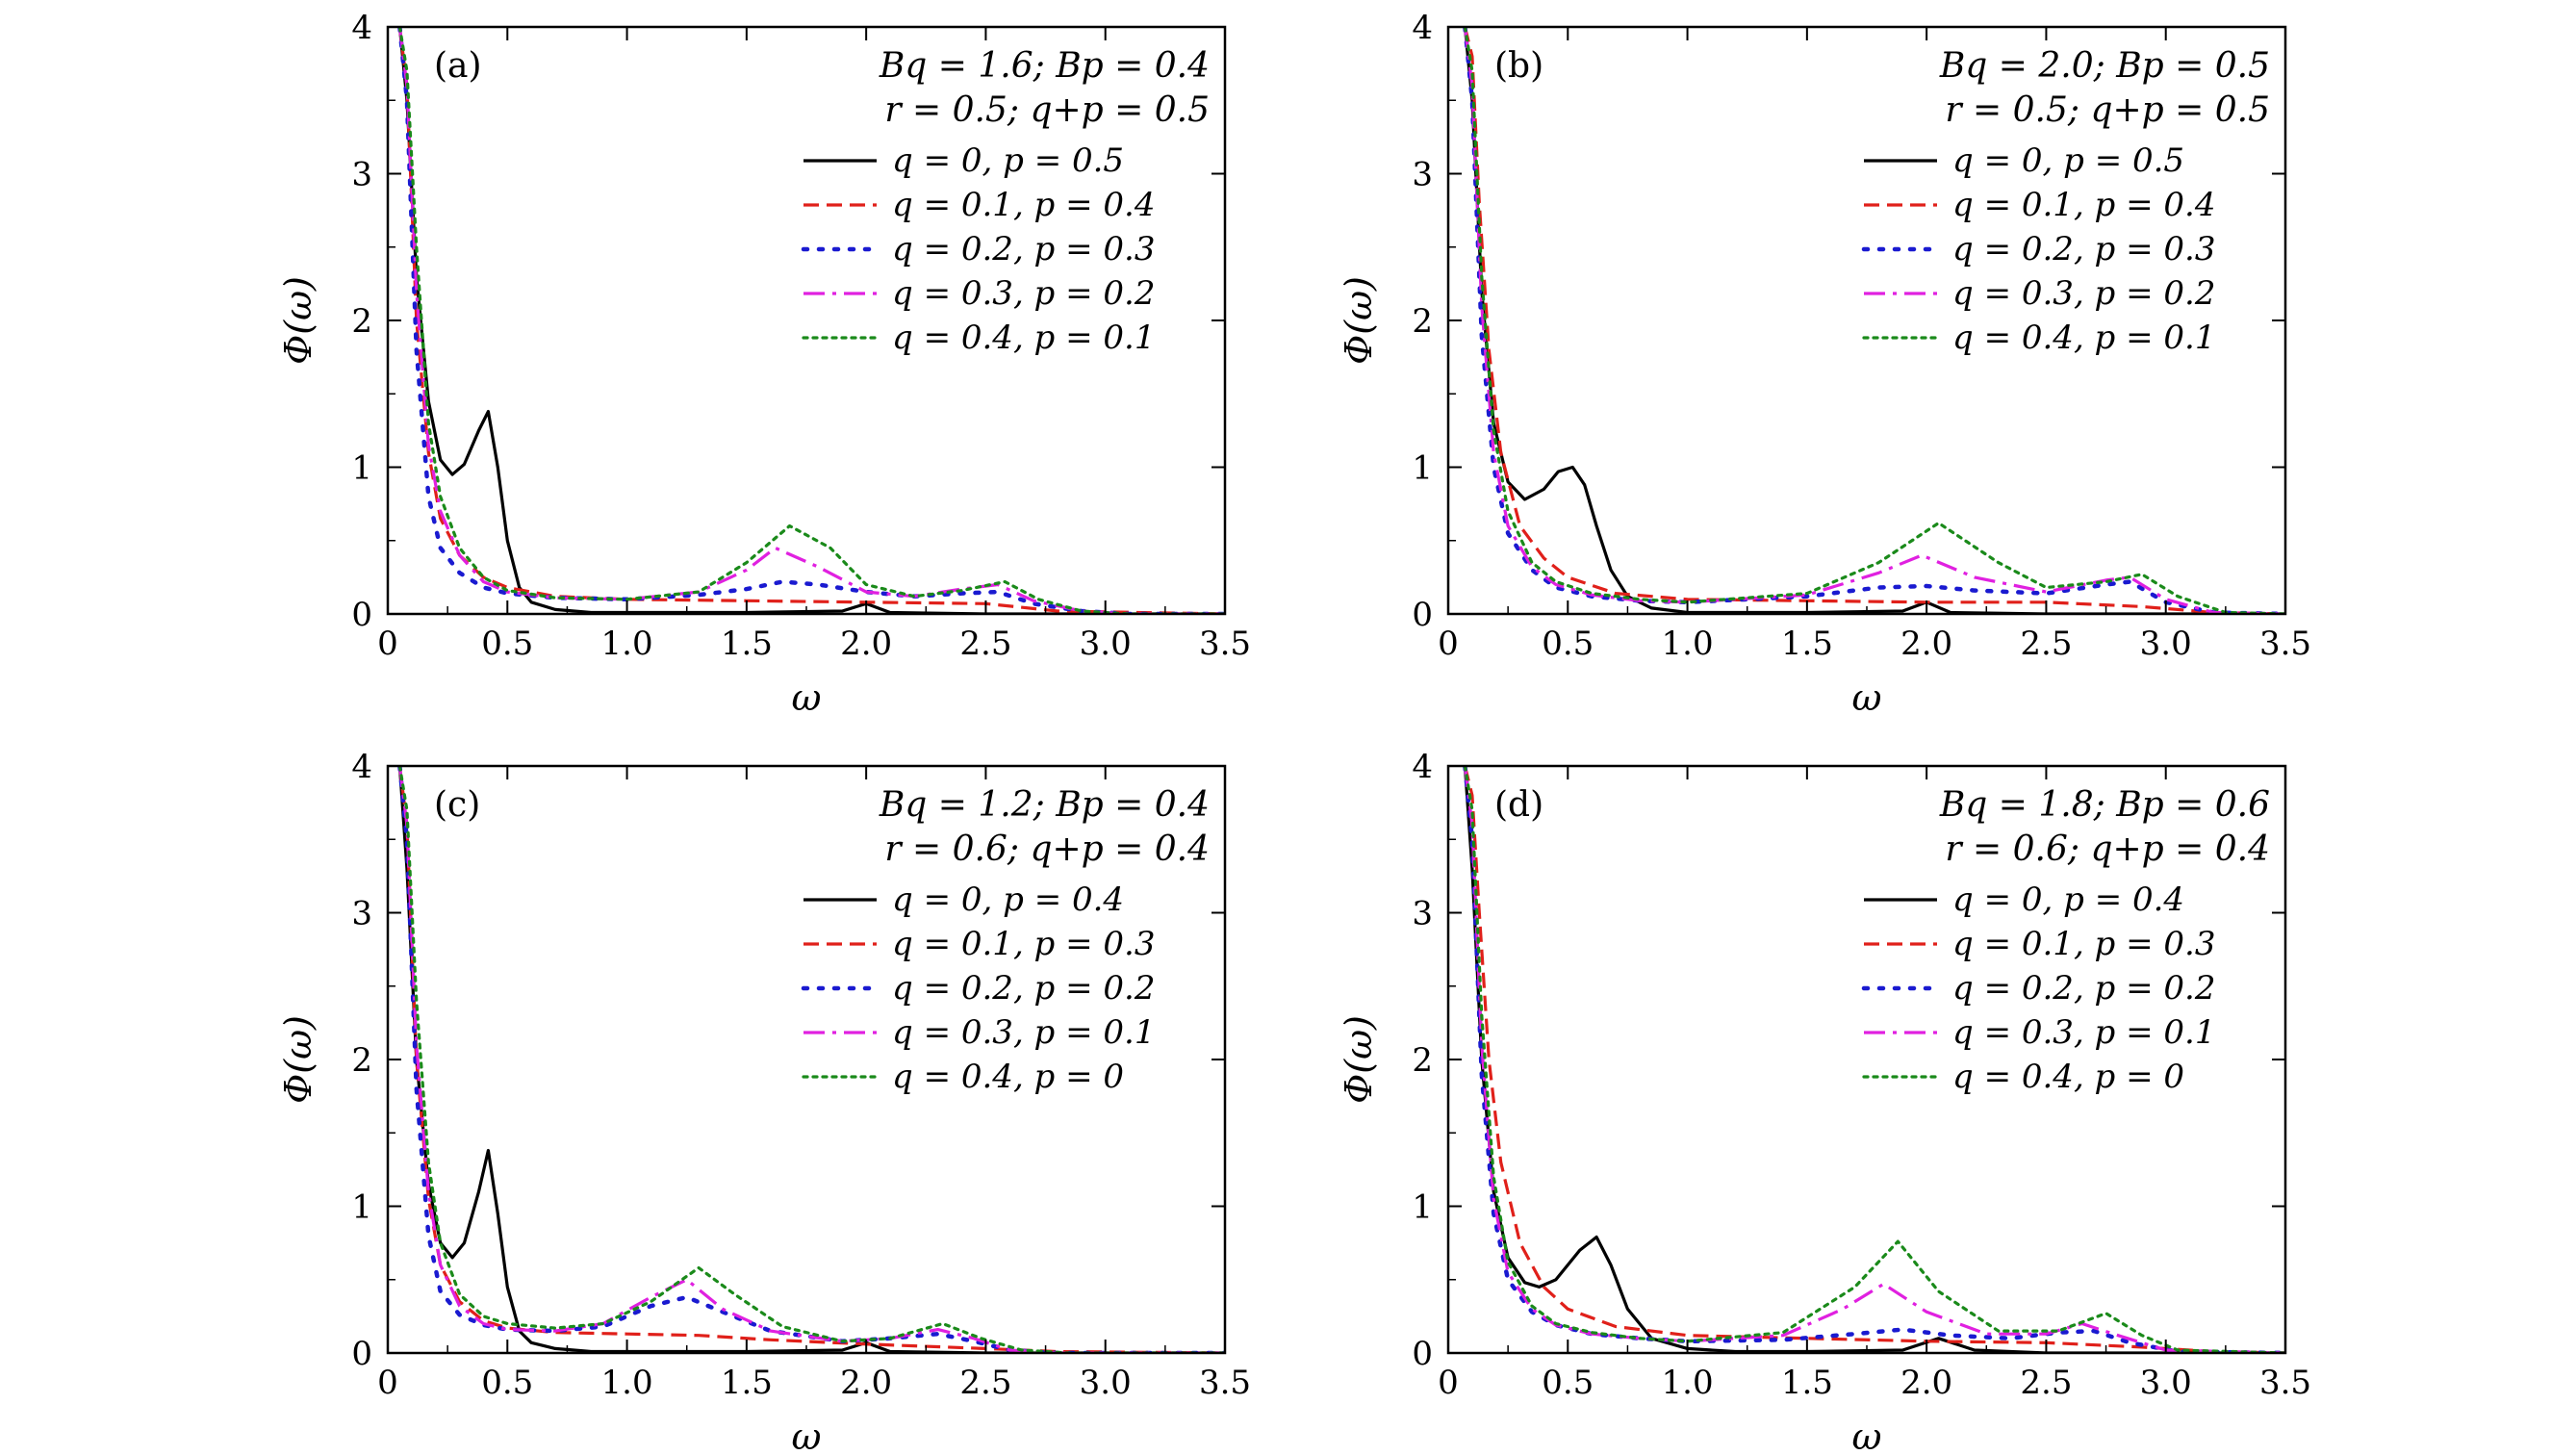 This screenshot has width=2576, height=1455. What do you see at coordinates (457, 805) in the screenshot?
I see `panel-label: (c)` at bounding box center [457, 805].